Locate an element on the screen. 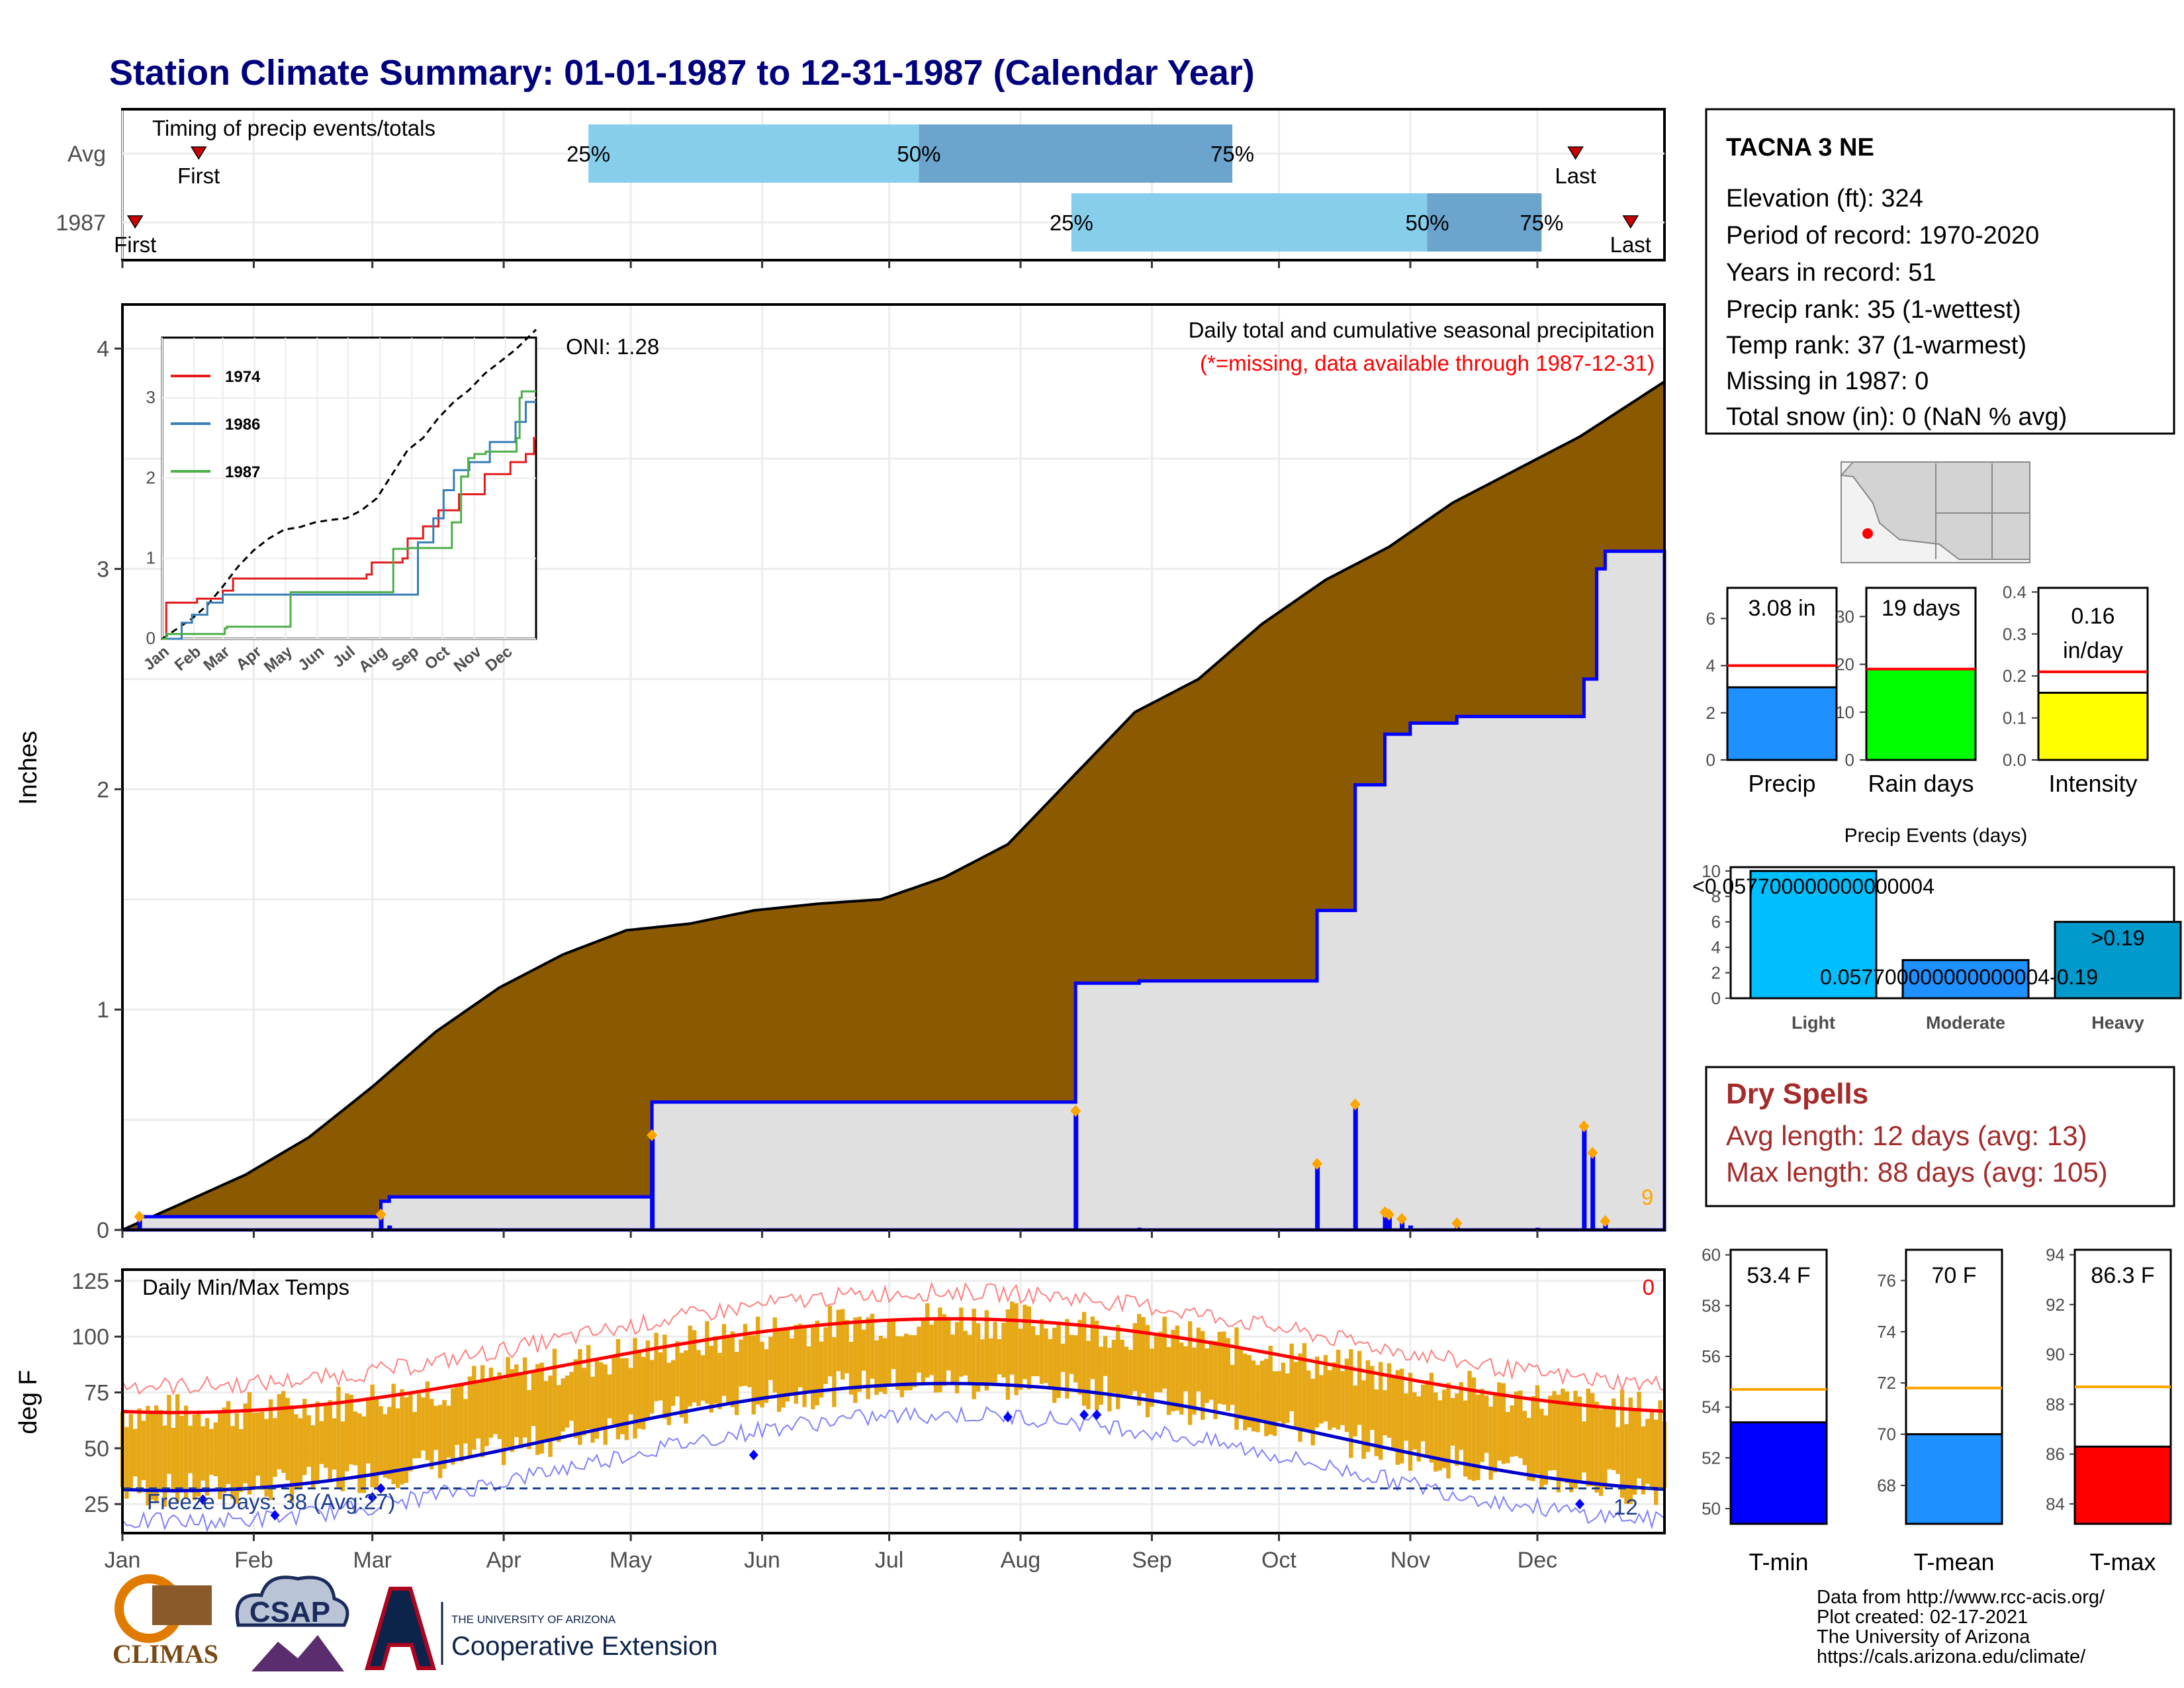  inset-series-1986 is located at coordinates (349, 520).